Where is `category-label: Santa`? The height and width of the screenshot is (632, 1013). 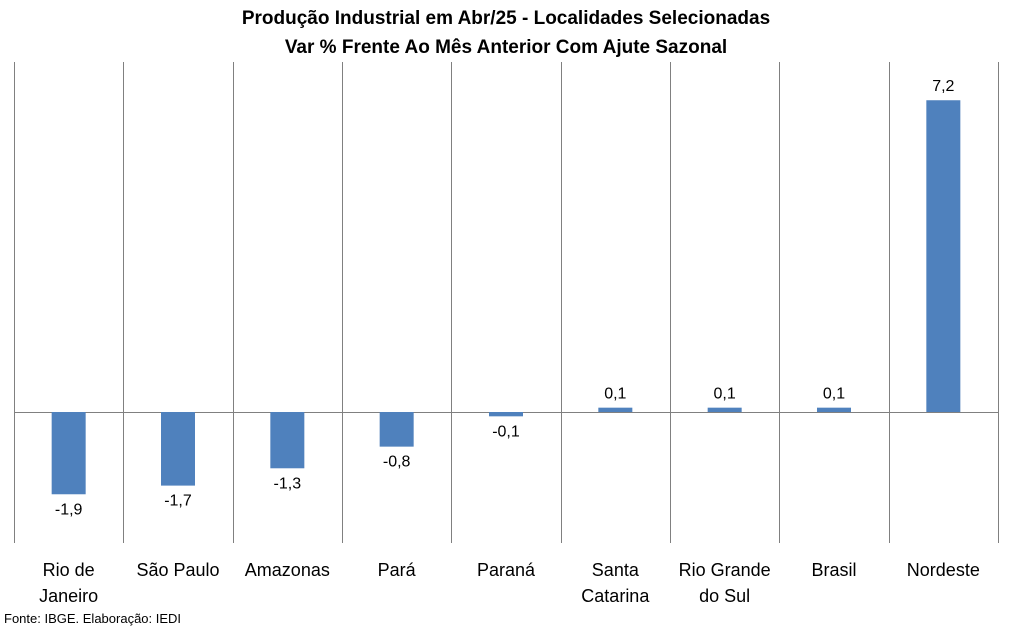
category-label: Santa is located at coordinates (616, 570).